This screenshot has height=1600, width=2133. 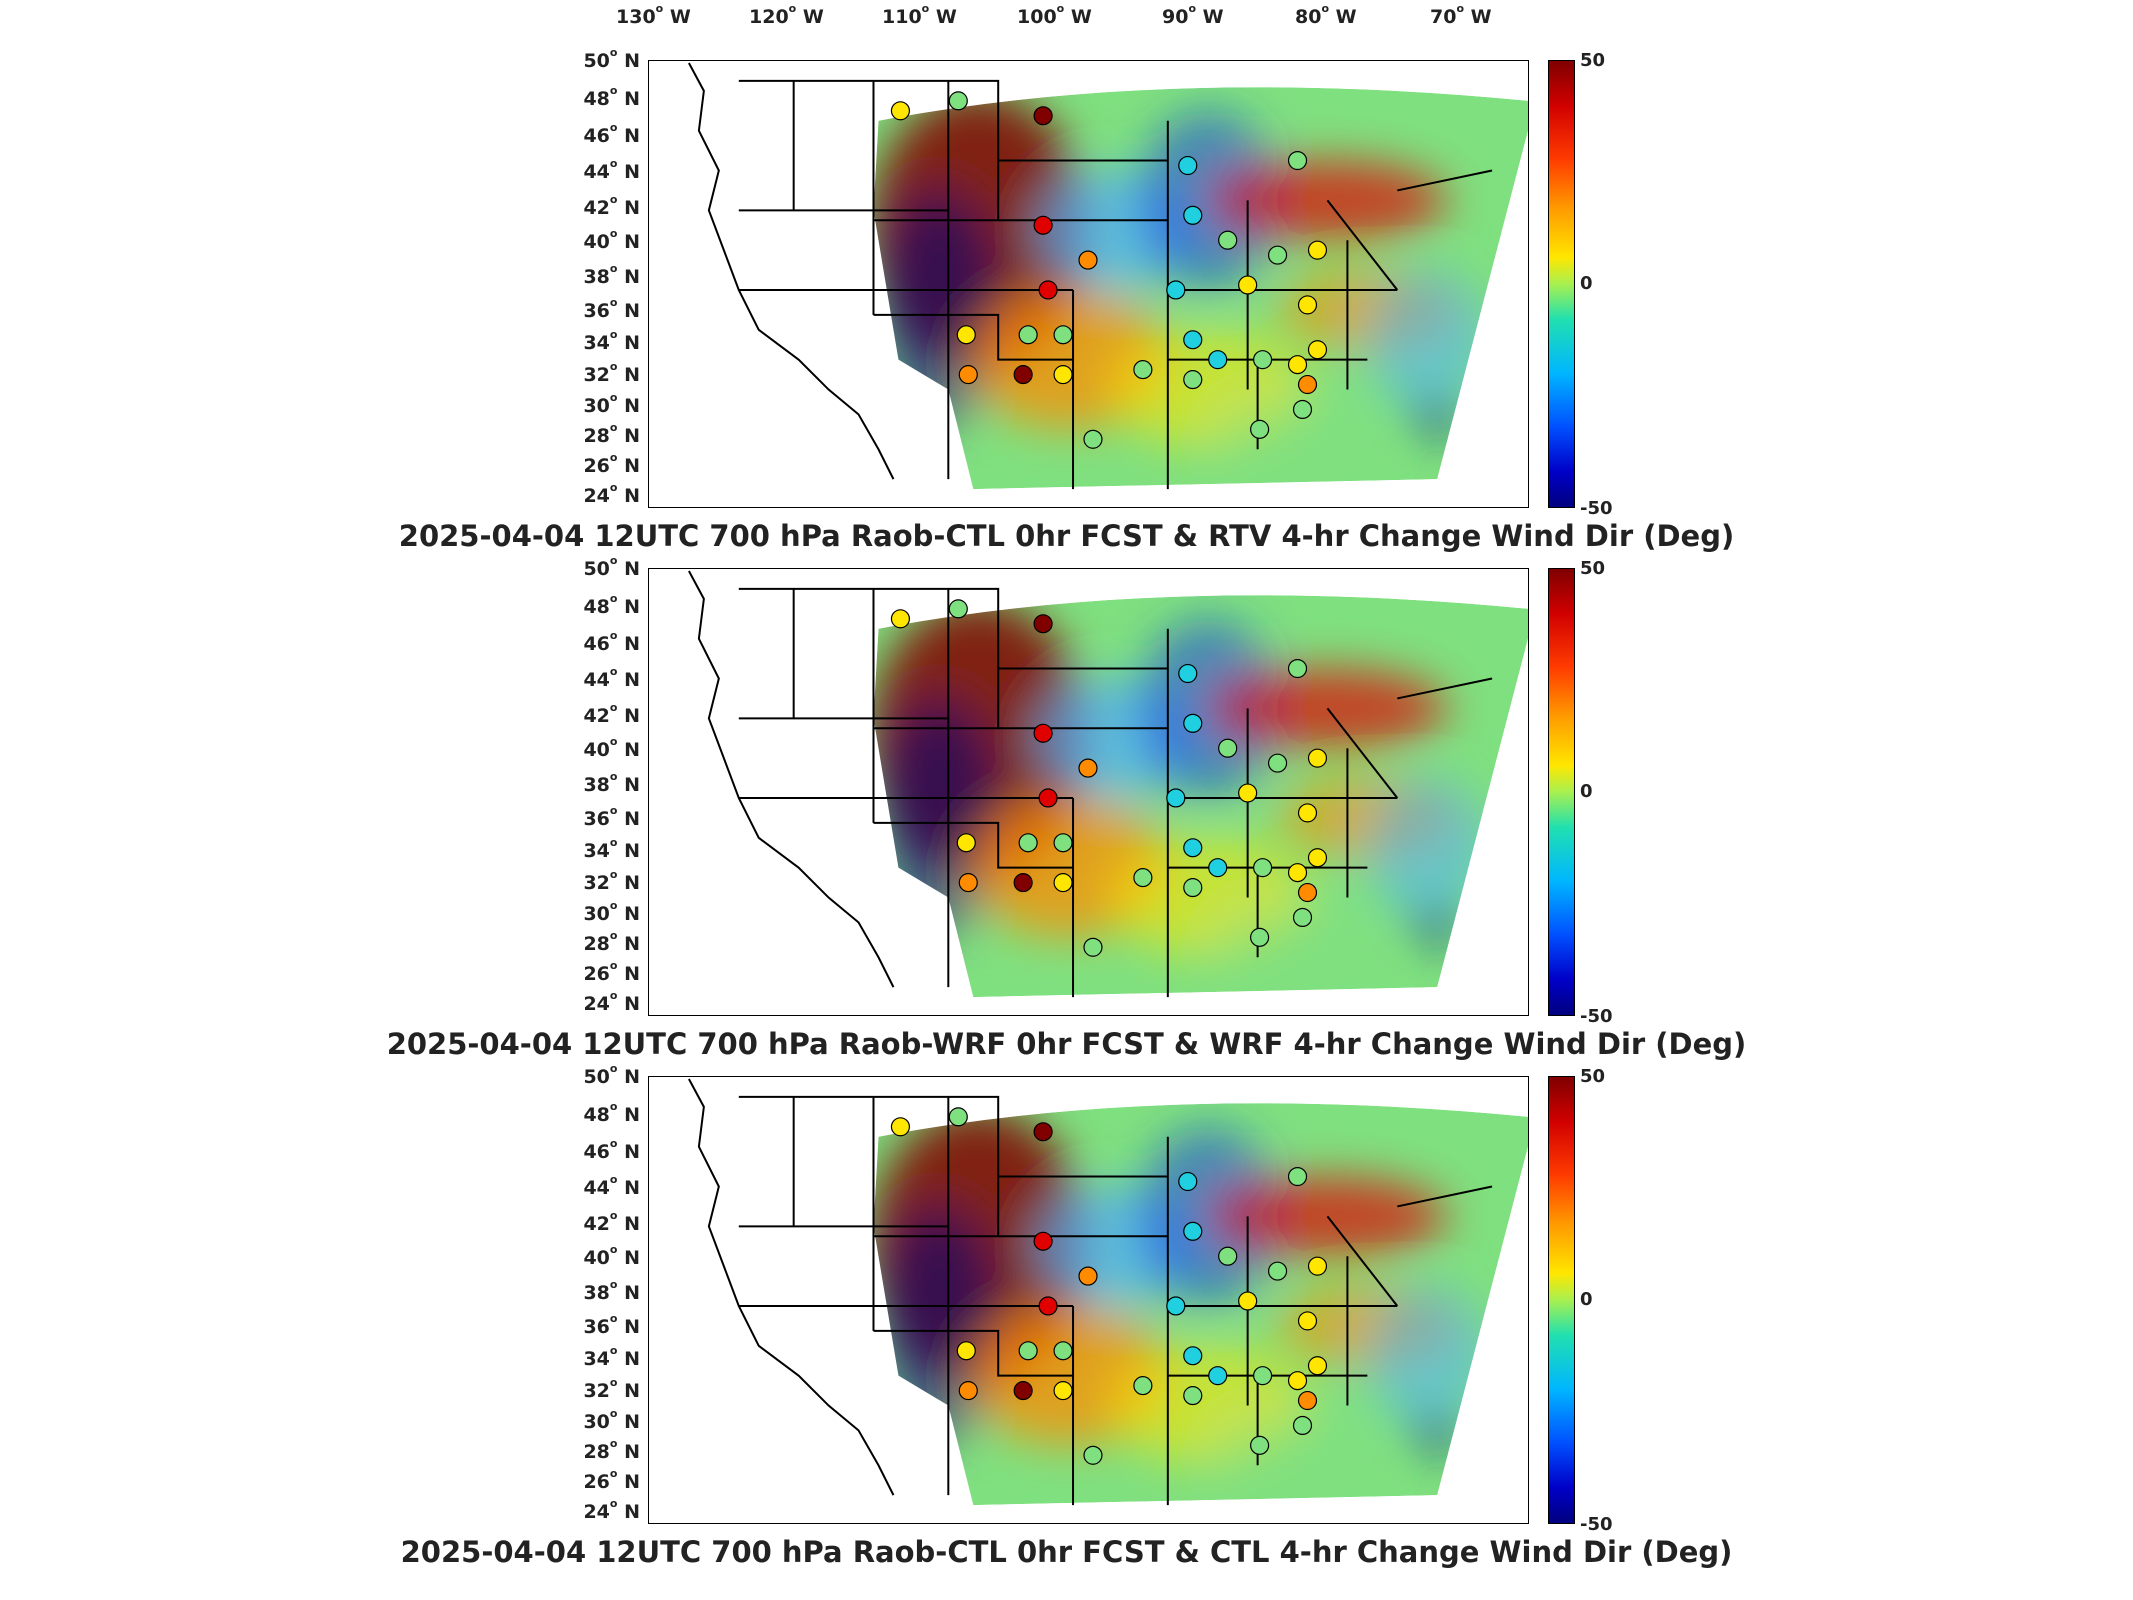 I want to click on lat-label: 26o N, so click(x=611, y=972).